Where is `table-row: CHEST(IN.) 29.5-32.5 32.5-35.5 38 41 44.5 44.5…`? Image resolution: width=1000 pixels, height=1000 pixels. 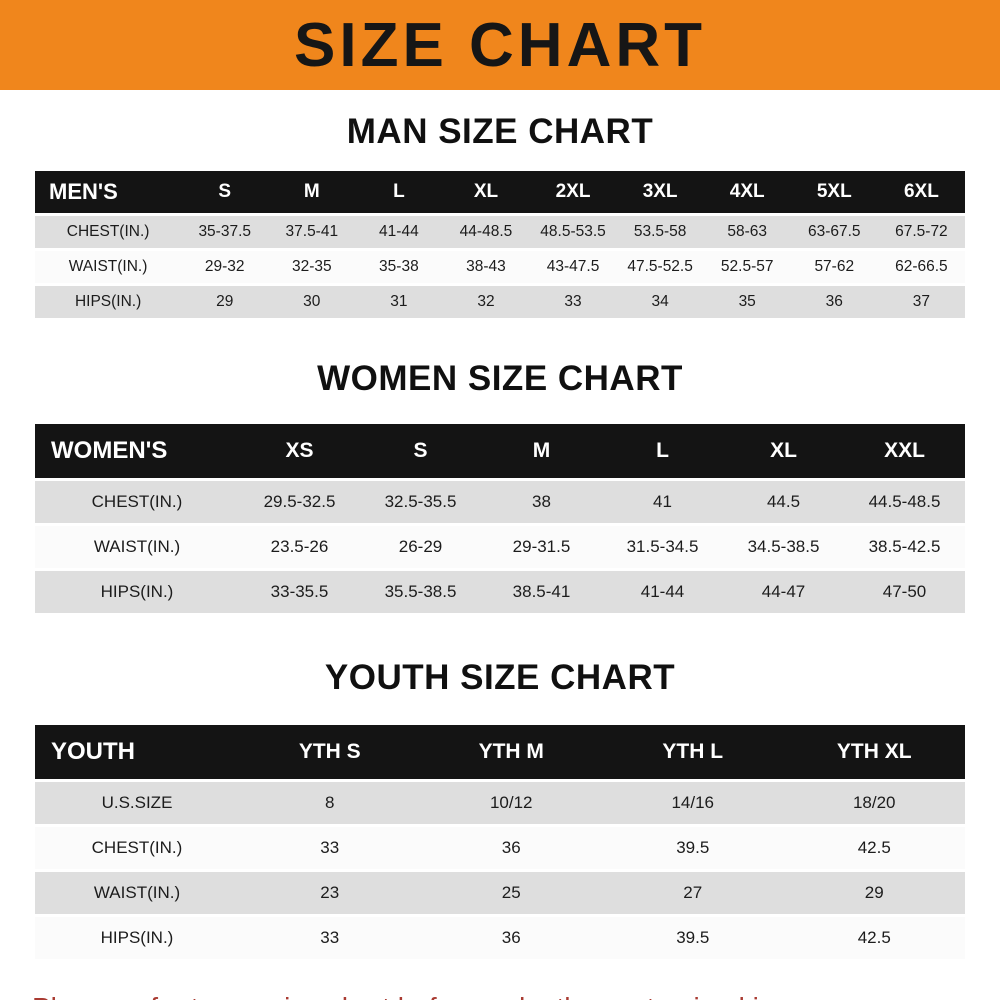 table-row: CHEST(IN.) 29.5-32.5 32.5-35.5 38 41 44.5 44.5… is located at coordinates (500, 502).